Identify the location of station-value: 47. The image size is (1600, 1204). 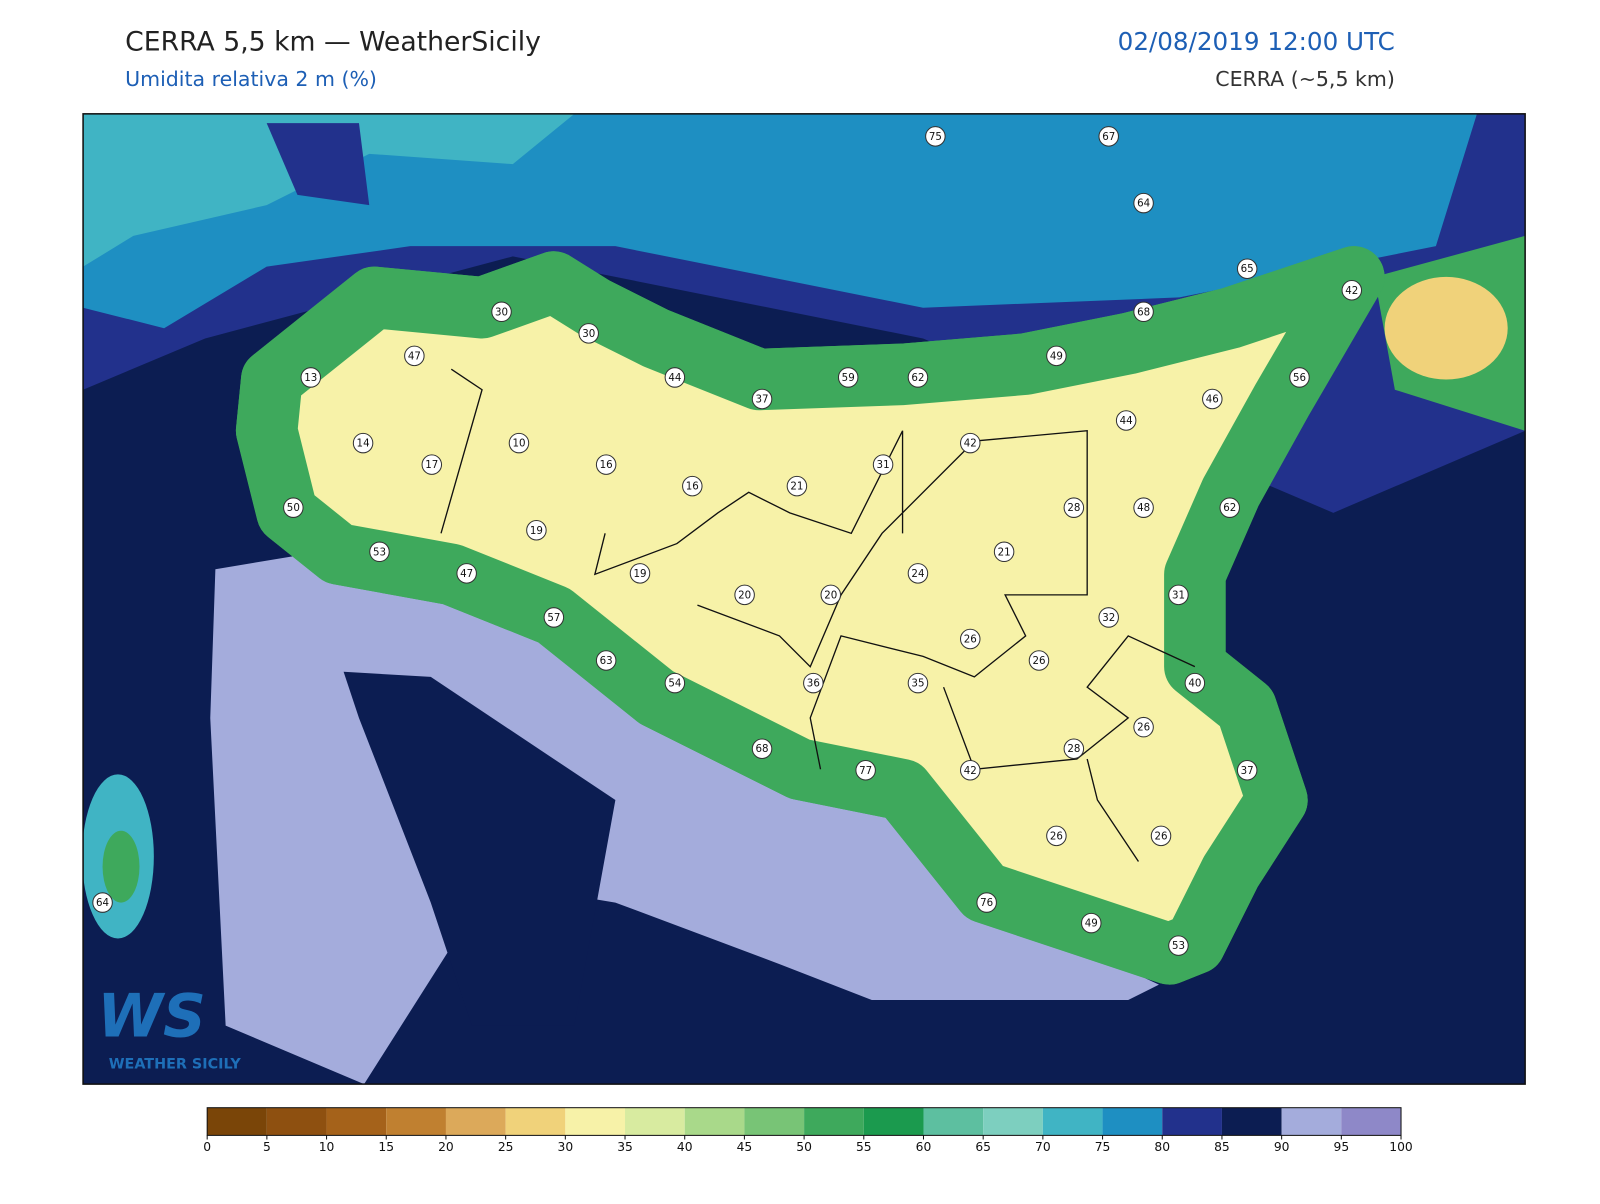
(466, 574).